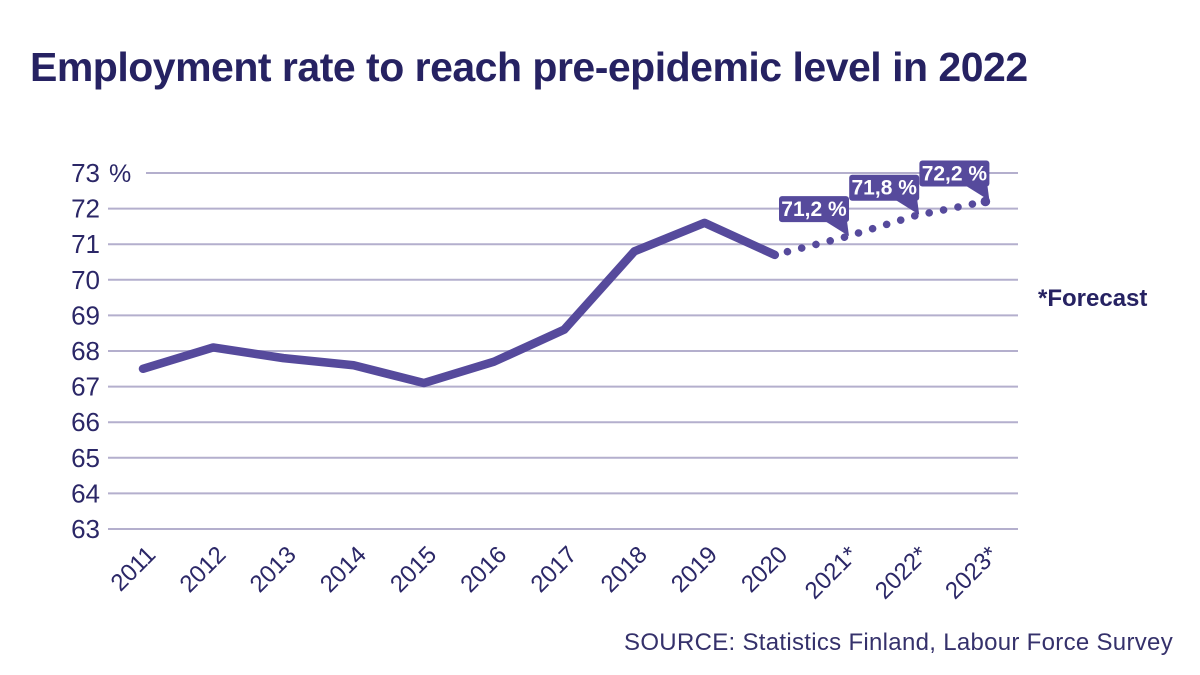  What do you see at coordinates (134, 569) in the screenshot?
I see `x-tick-label: 2011` at bounding box center [134, 569].